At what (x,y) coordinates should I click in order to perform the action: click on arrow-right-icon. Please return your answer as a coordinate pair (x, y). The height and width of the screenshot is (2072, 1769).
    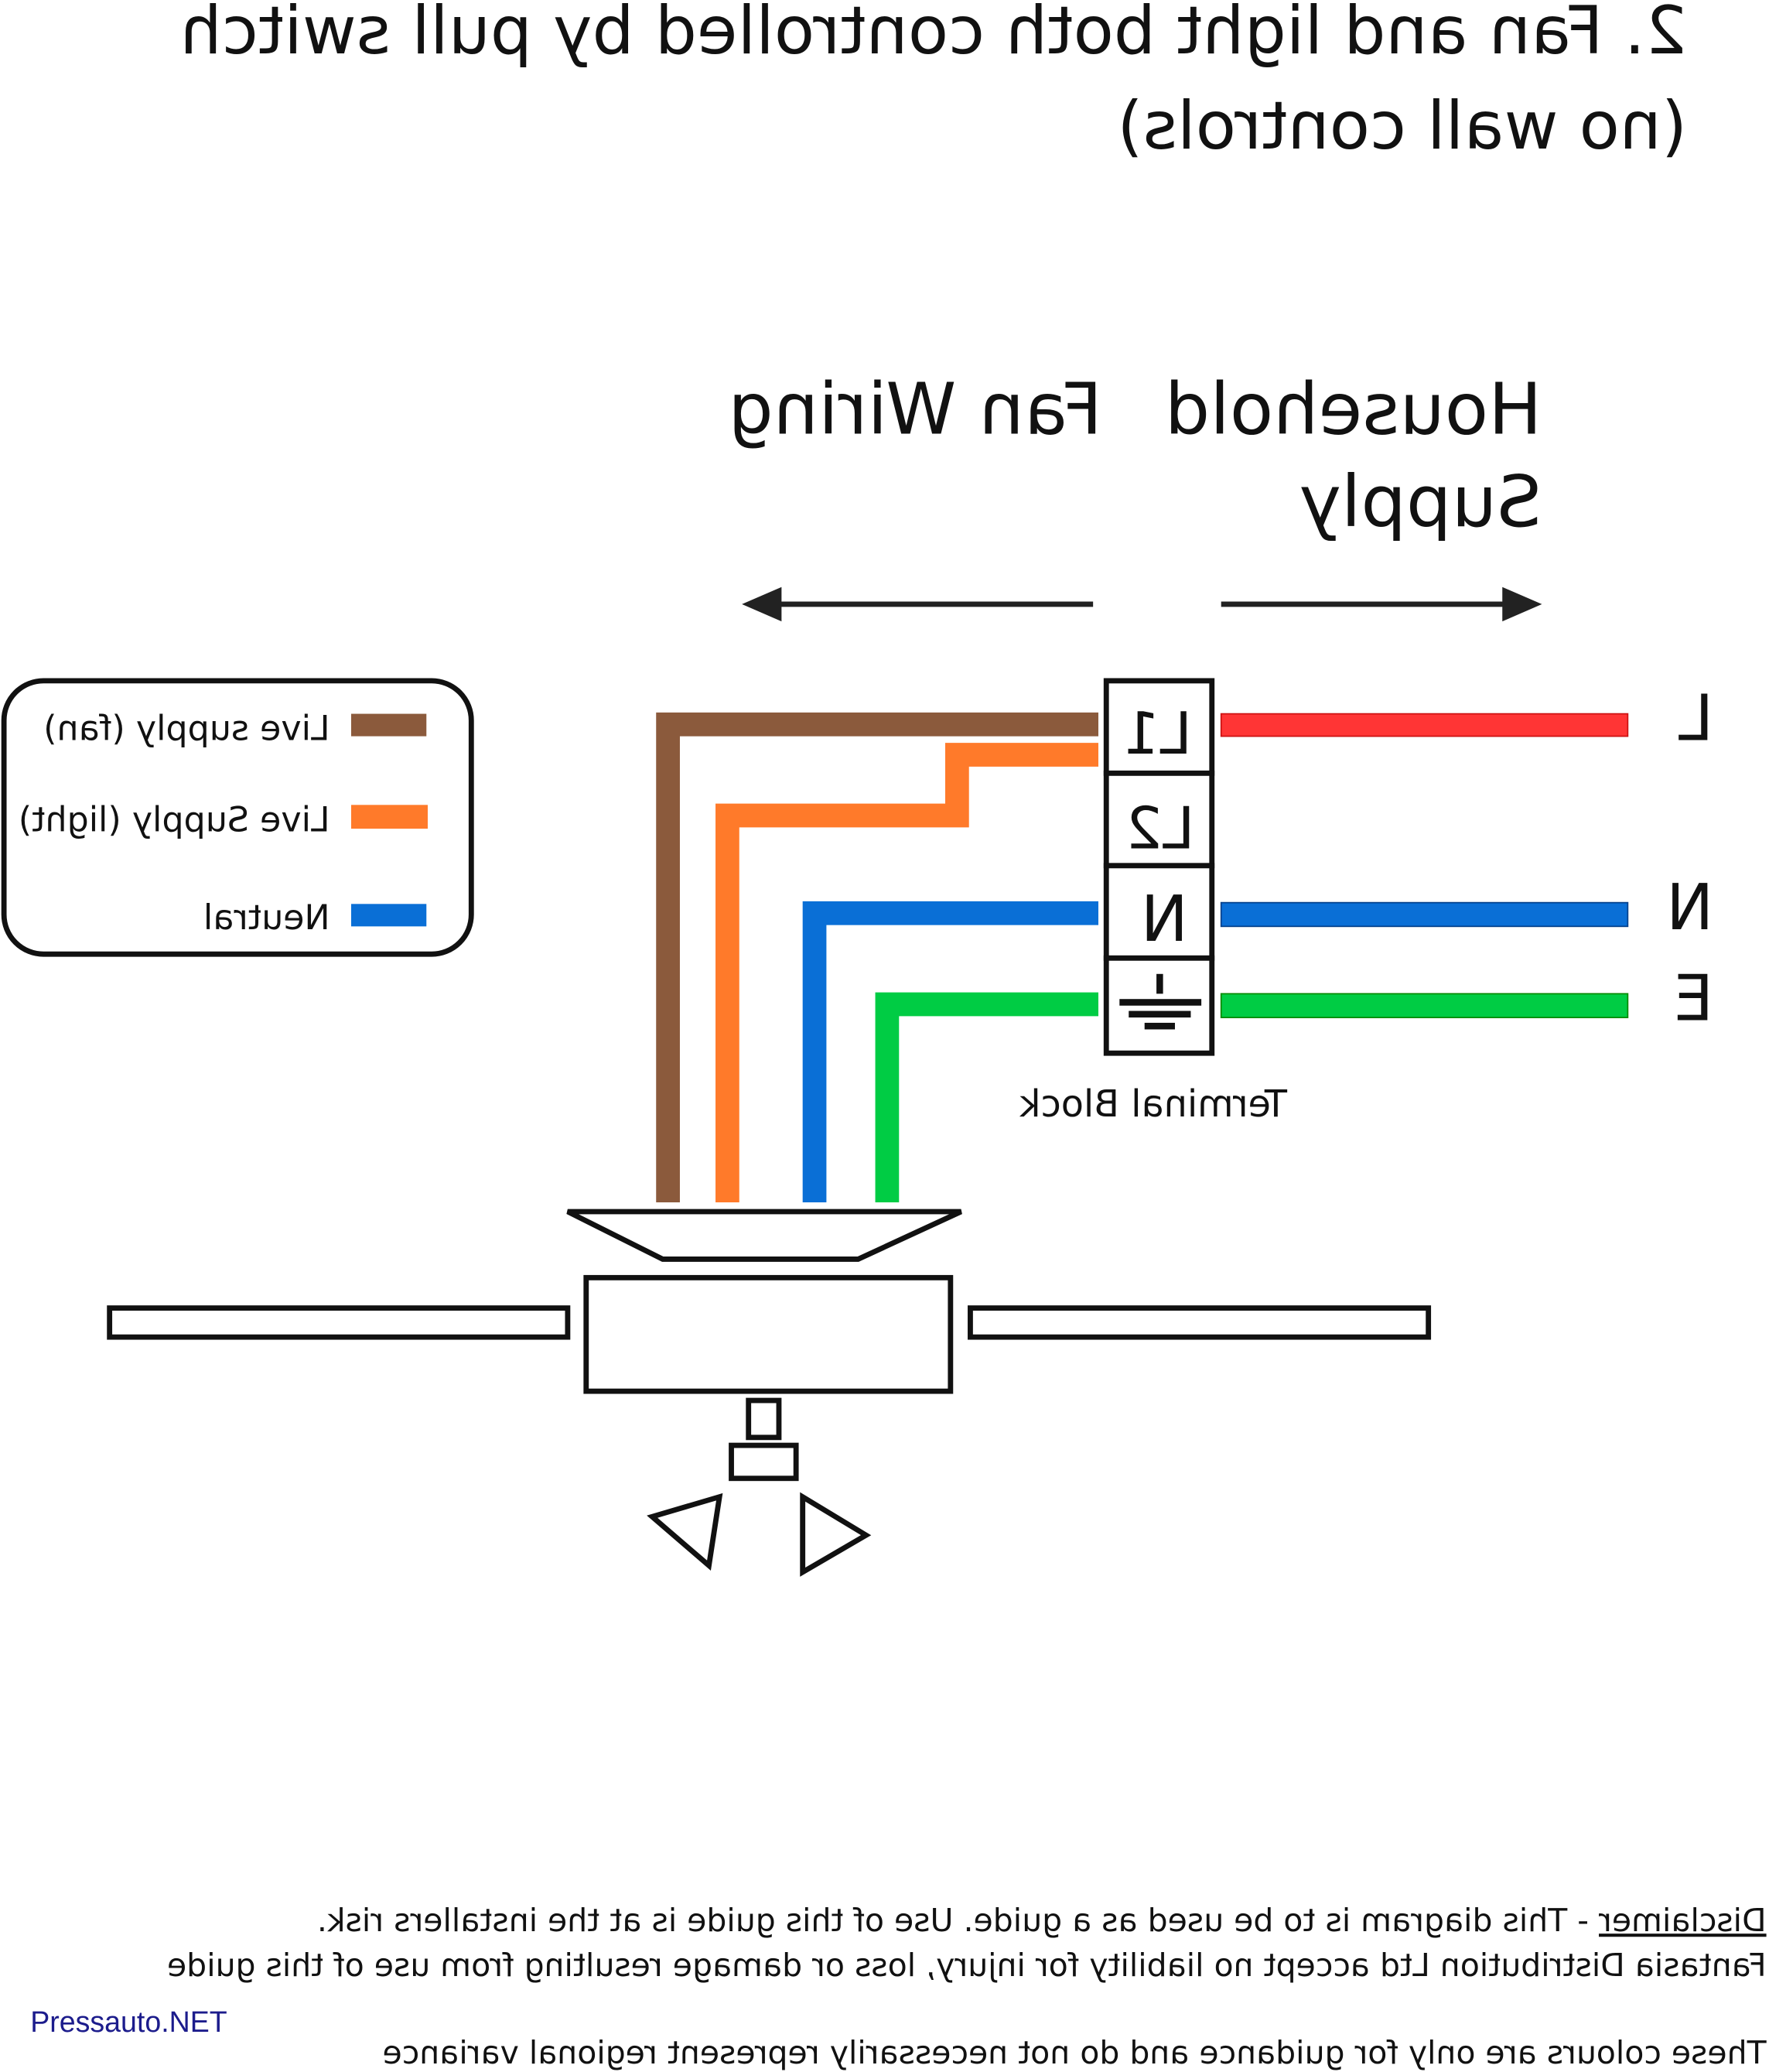
    Looking at the image, I should click on (1381, 604).